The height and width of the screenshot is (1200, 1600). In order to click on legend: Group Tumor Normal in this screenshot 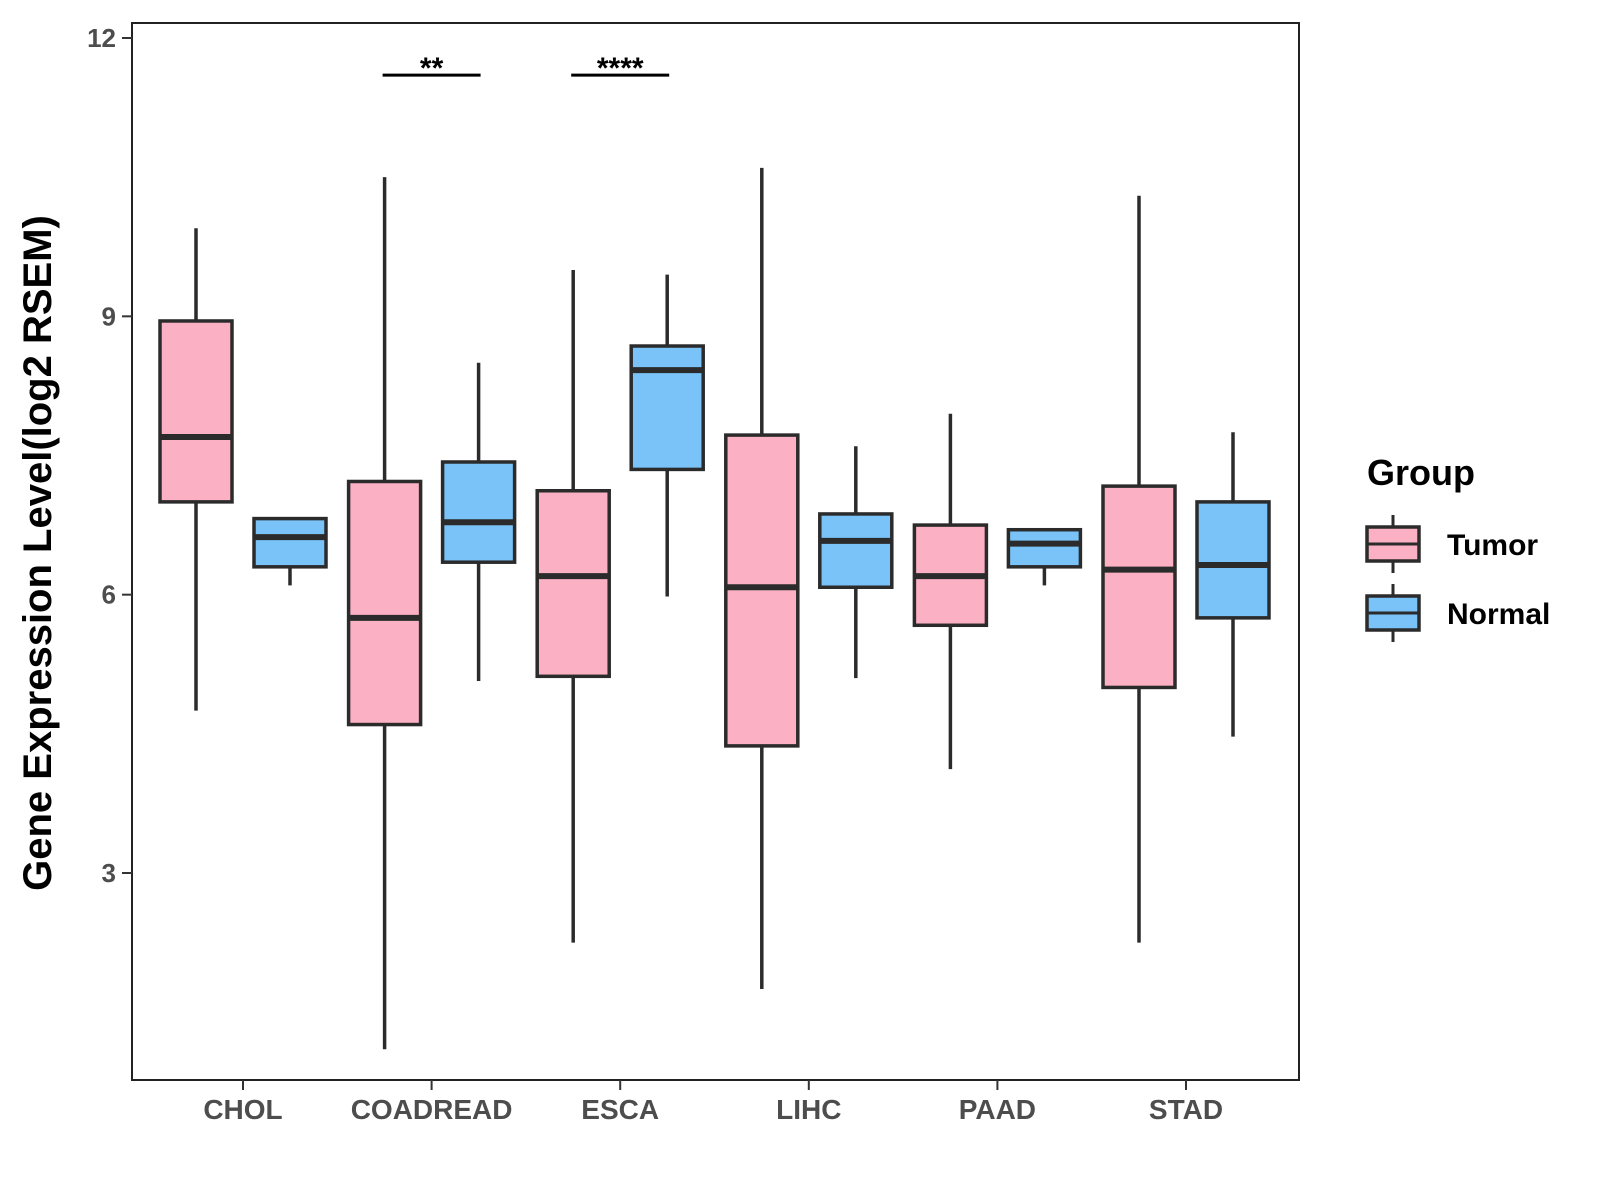, I will do `click(1457, 547)`.